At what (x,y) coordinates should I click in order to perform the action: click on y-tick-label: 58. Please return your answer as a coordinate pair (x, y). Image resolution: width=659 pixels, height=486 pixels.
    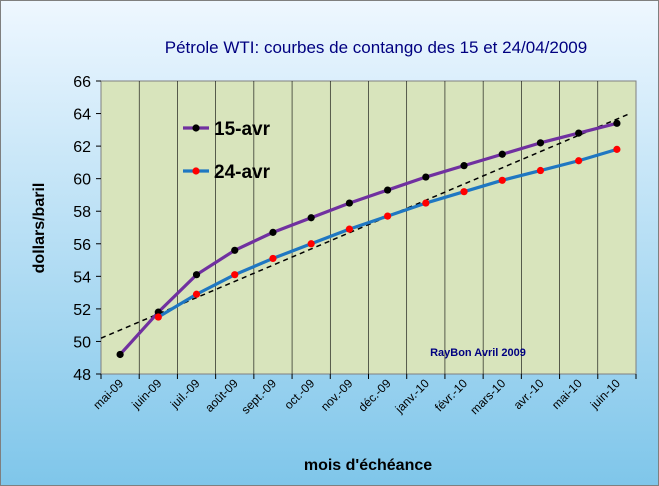
    Looking at the image, I should click on (82, 212).